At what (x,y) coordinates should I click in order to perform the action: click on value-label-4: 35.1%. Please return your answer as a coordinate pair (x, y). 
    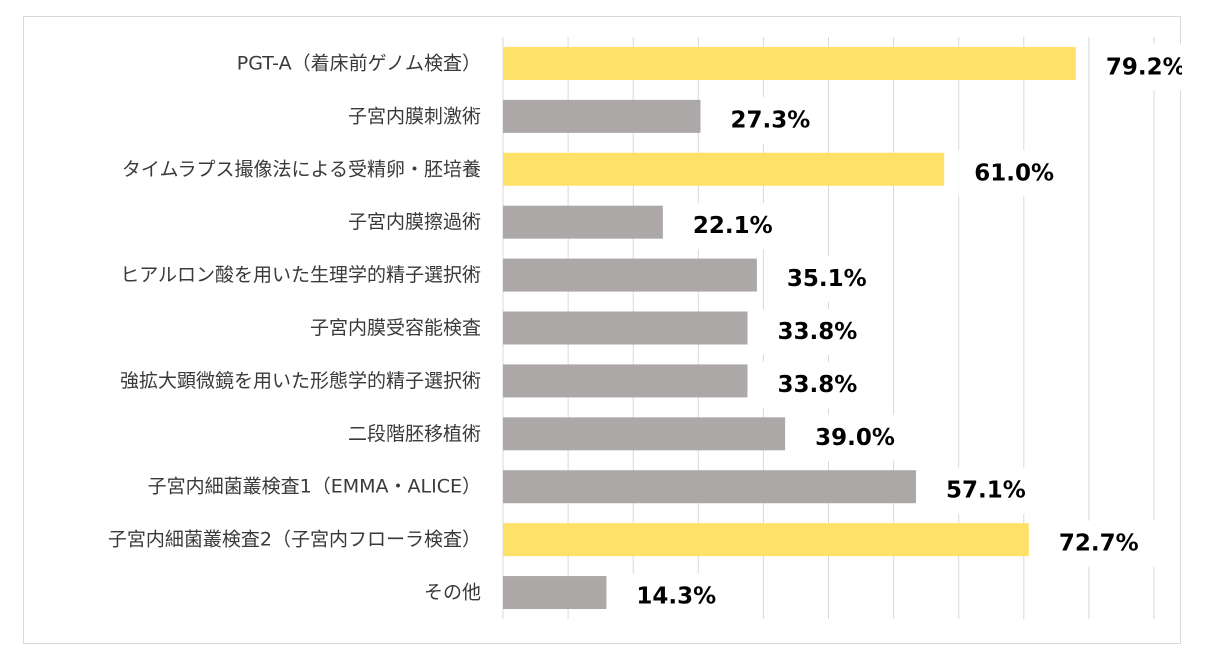
    Looking at the image, I should click on (827, 279).